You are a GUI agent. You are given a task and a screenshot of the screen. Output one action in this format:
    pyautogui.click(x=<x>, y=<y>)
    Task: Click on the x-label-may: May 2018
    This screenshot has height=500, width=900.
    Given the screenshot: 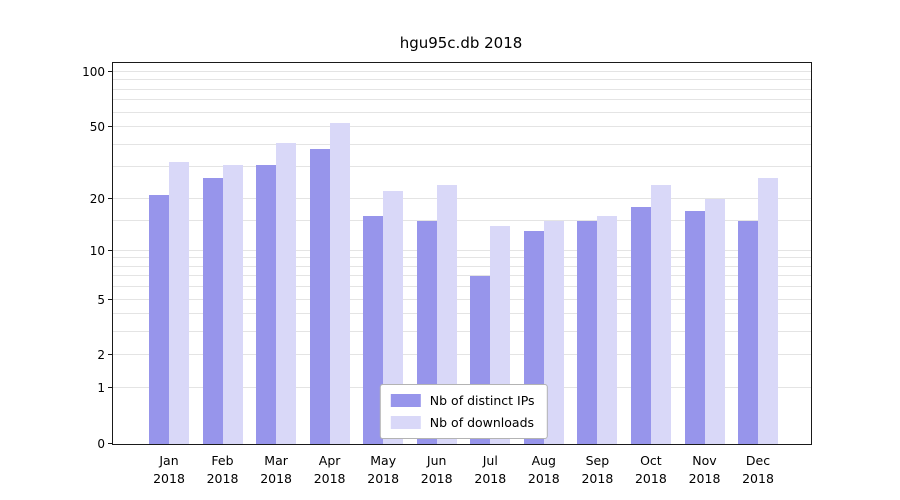 What is the action you would take?
    pyautogui.click(x=383, y=470)
    